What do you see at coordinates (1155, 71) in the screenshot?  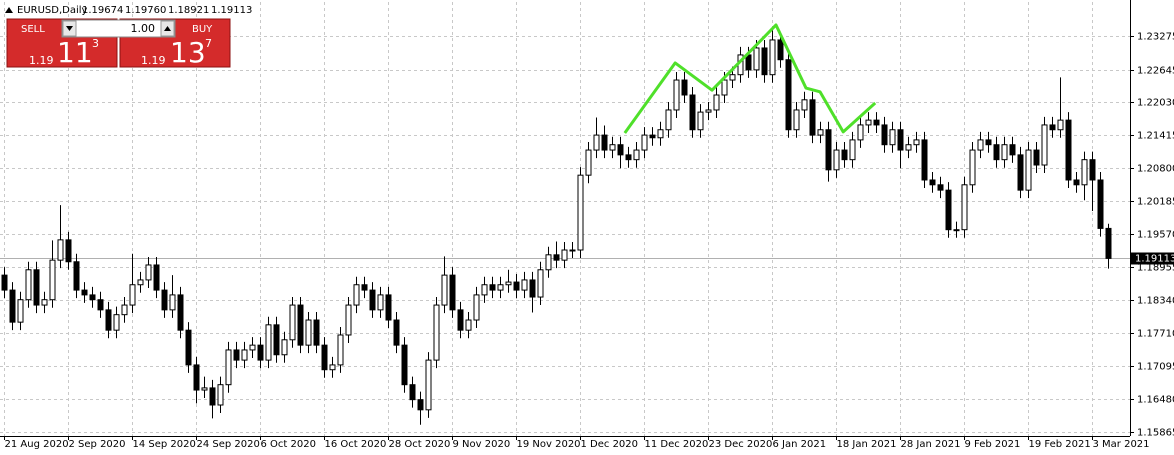 I see `y-tick-label: 1.22645` at bounding box center [1155, 71].